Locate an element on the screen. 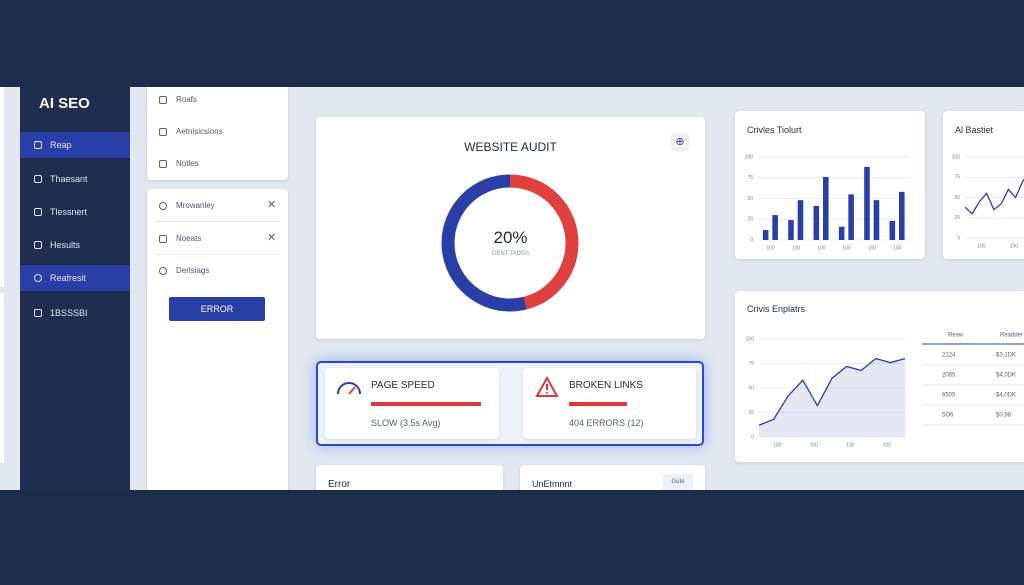 This screenshot has width=1024, height=585. nav-item: Thaesant is located at coordinates (75, 179).